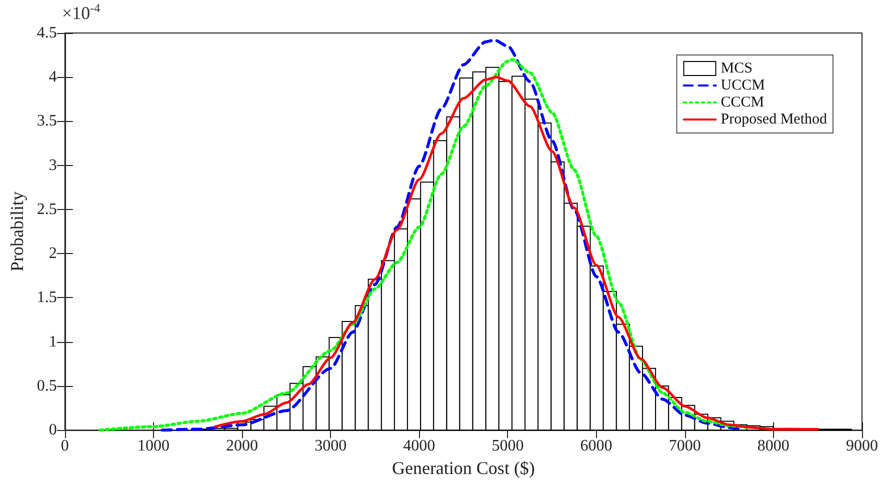  I want to click on legend-label: Proposed Method, so click(774, 120).